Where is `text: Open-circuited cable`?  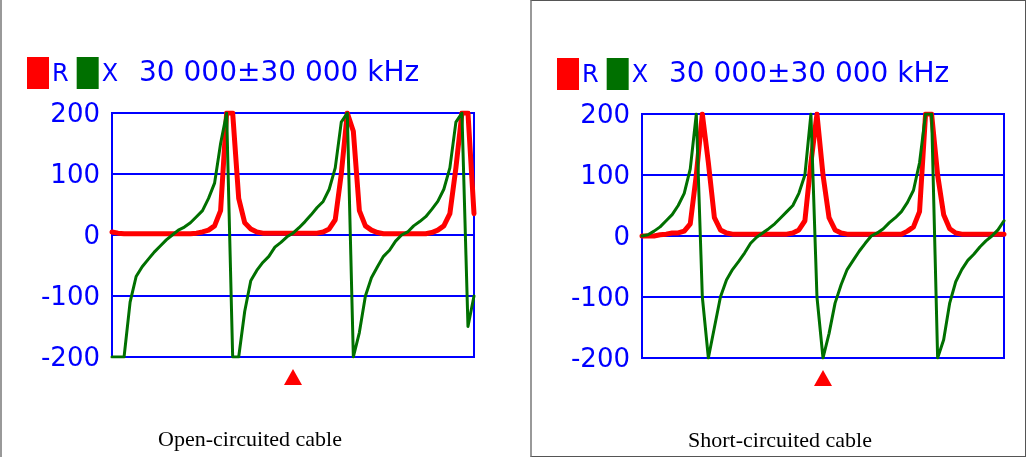 text: Open-circuited cable is located at coordinates (250, 439).